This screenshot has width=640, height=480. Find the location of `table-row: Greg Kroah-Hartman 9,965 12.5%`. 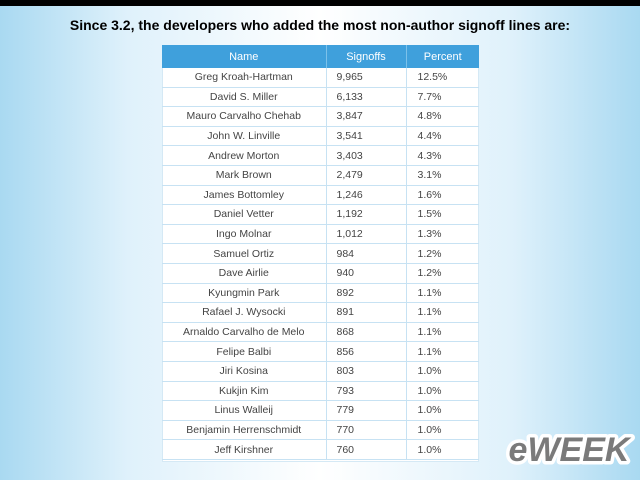

table-row: Greg Kroah-Hartman 9,965 12.5% is located at coordinates (320, 78).